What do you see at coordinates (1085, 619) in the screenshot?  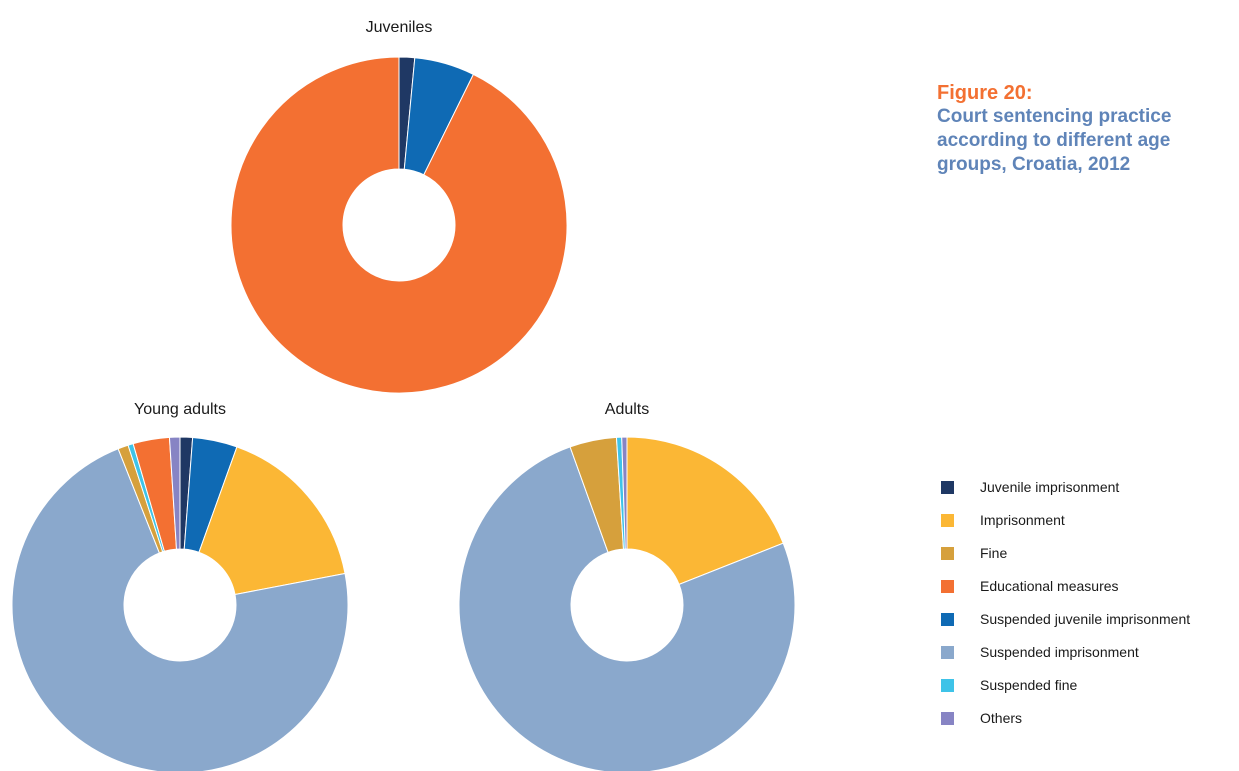 I see `legend-label: Suspended juvenile imprisonment` at bounding box center [1085, 619].